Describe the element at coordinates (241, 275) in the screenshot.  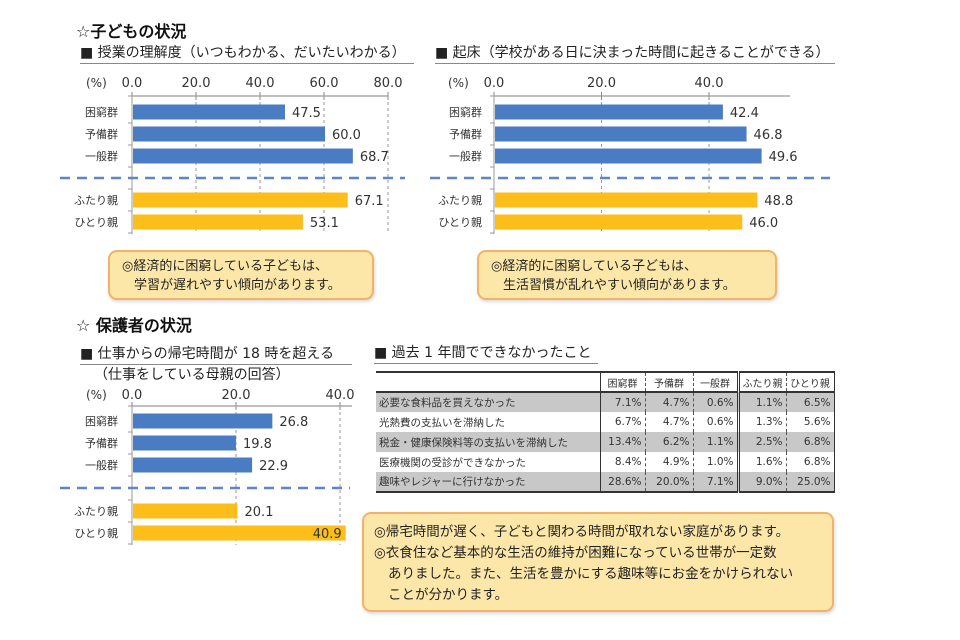
I see `note-learning: ◎経済的に困窮している子どもは、 学習が遅れやすい傾向があります。` at that location.